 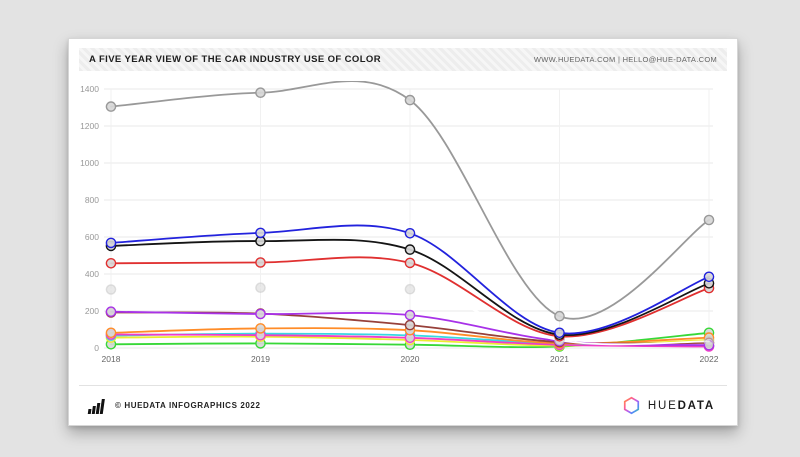 I want to click on series-white, so click(x=410, y=314).